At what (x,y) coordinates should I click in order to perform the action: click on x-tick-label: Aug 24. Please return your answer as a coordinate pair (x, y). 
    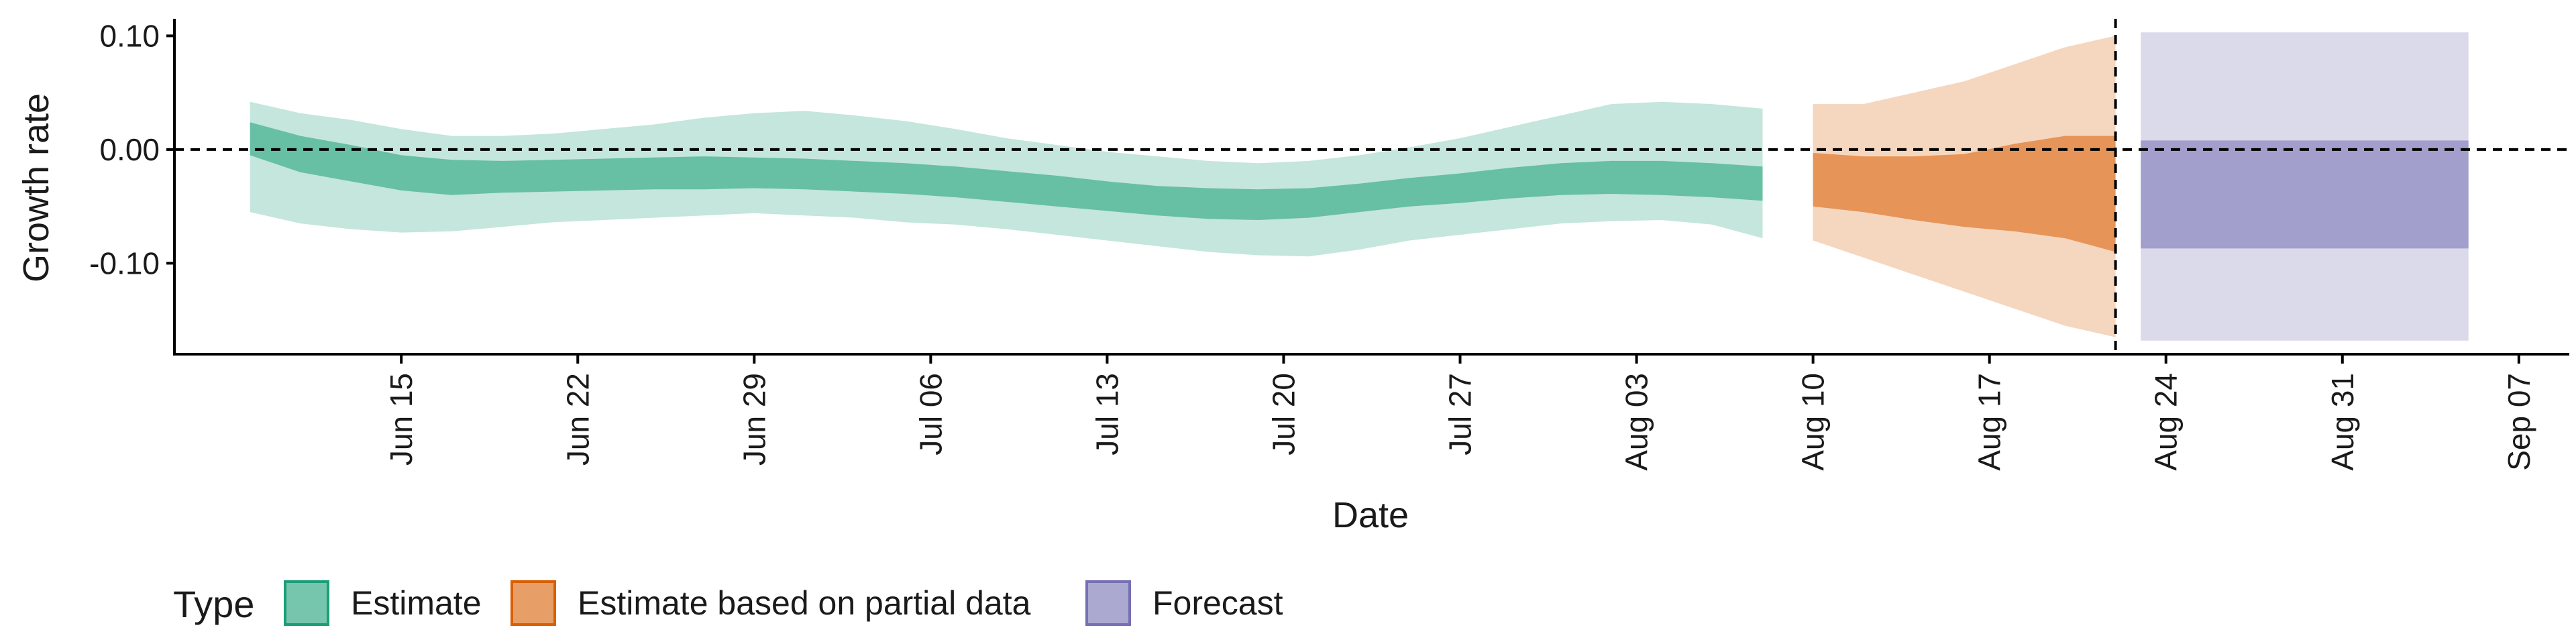
    Looking at the image, I should click on (2166, 422).